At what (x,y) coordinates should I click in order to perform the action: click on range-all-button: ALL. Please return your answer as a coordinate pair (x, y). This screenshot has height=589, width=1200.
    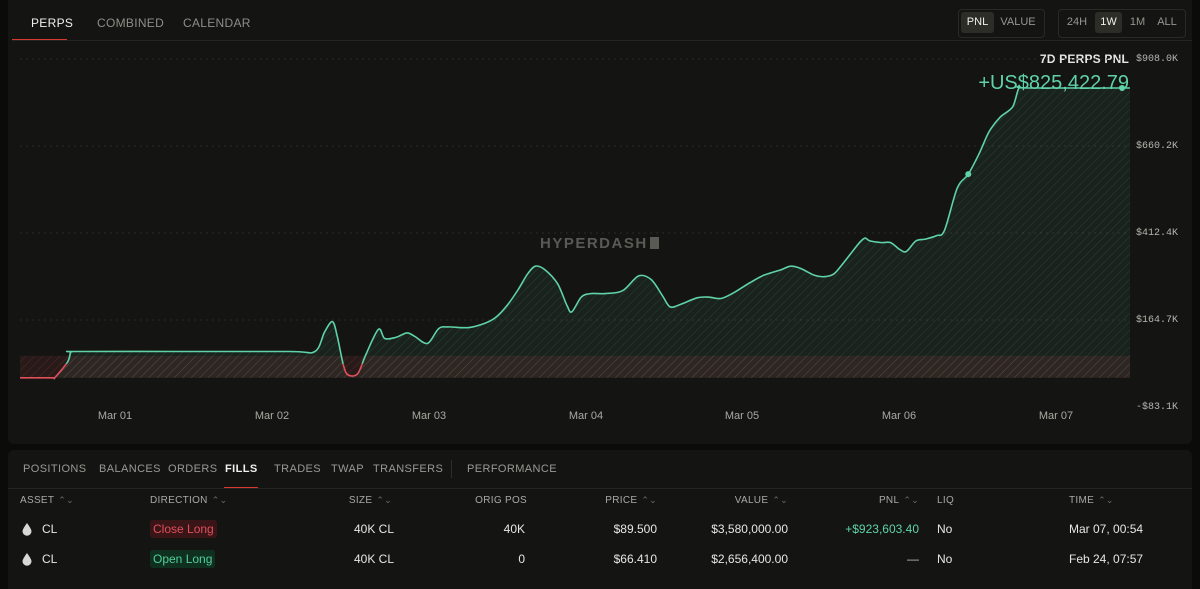
    Looking at the image, I should click on (1167, 22).